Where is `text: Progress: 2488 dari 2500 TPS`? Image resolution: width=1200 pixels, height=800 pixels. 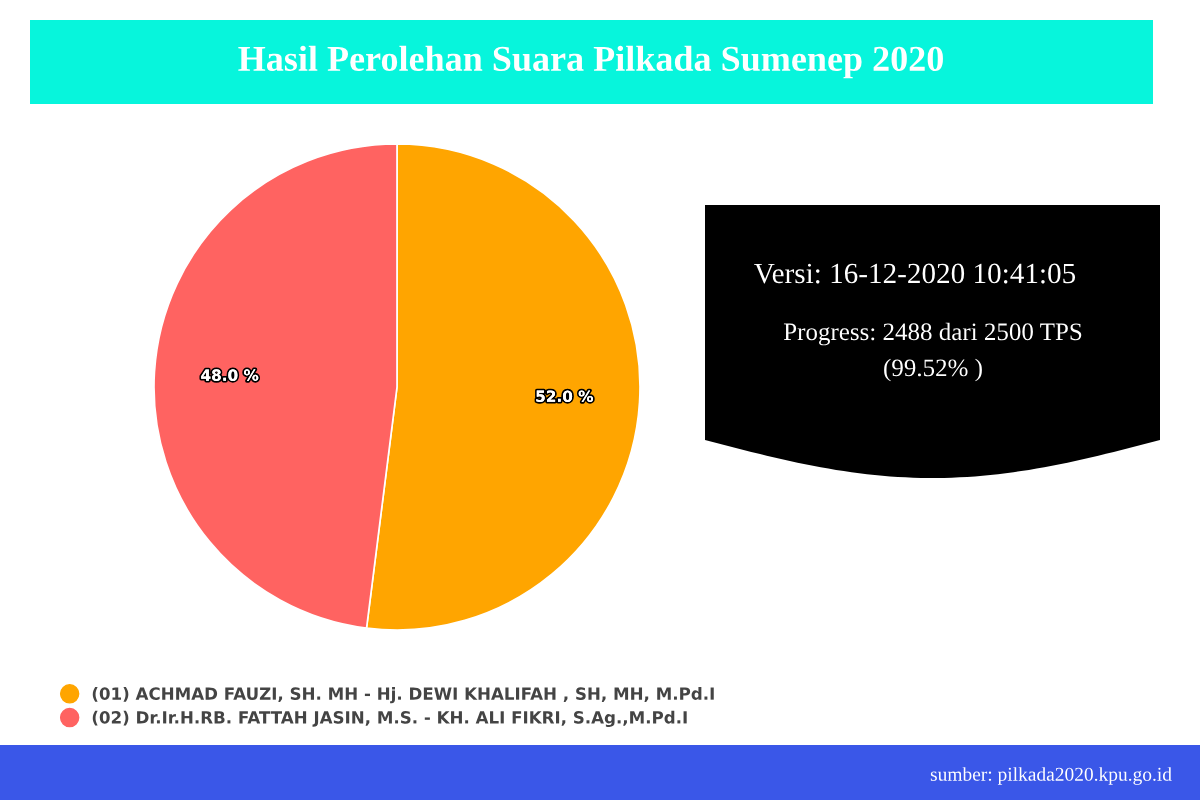
text: Progress: 2488 dari 2500 TPS is located at coordinates (932, 334).